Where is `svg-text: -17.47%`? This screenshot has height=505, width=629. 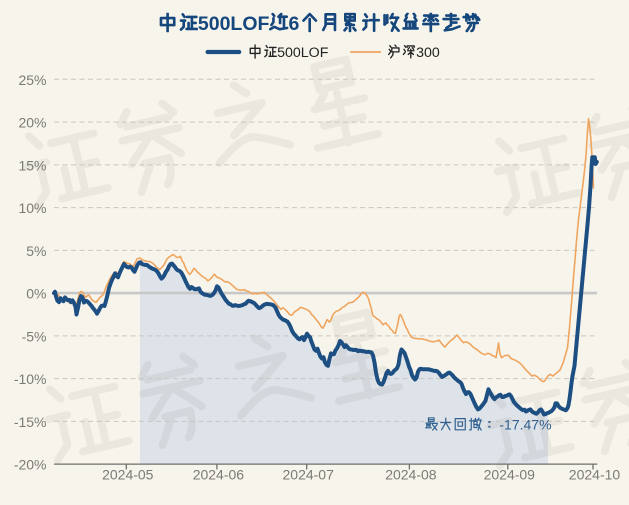 svg-text: -17.47% is located at coordinates (525, 425).